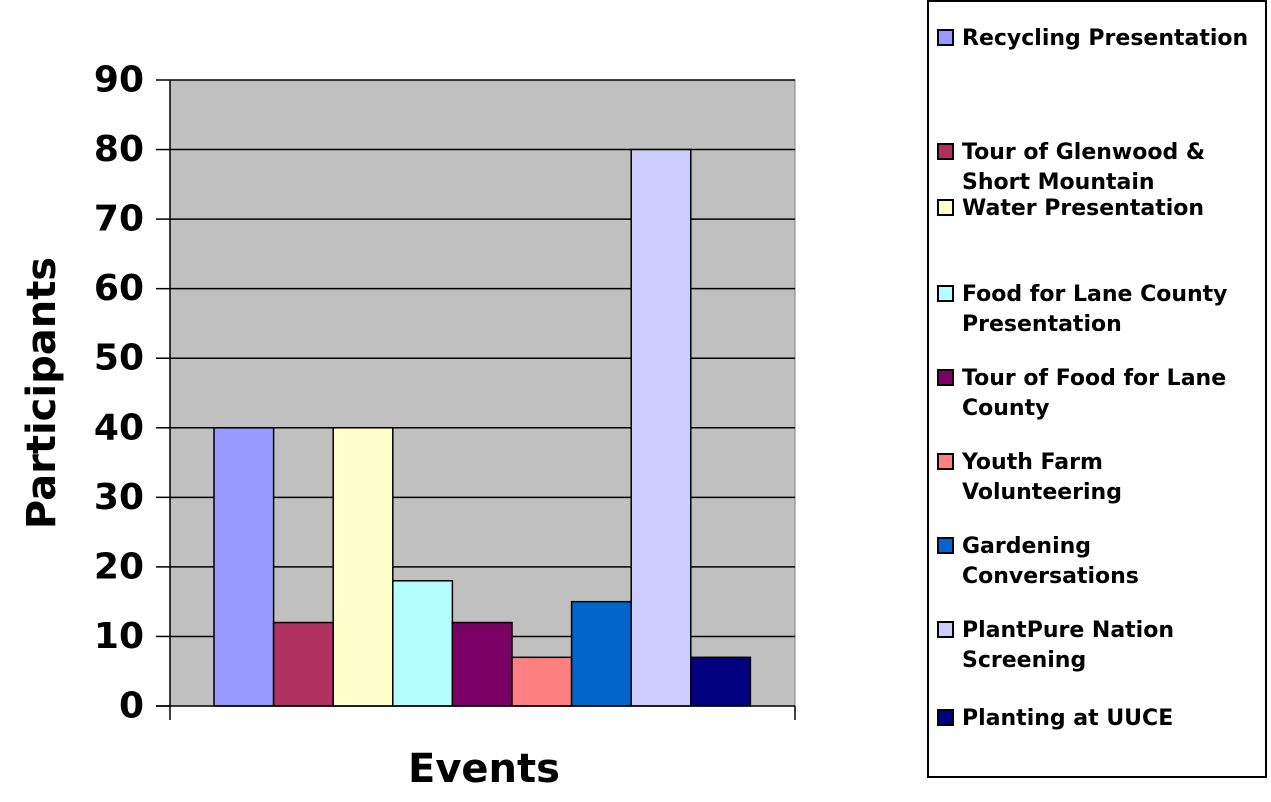 The height and width of the screenshot is (802, 1271). Describe the element at coordinates (119, 497) in the screenshot. I see `y-tick-label: 30` at that location.